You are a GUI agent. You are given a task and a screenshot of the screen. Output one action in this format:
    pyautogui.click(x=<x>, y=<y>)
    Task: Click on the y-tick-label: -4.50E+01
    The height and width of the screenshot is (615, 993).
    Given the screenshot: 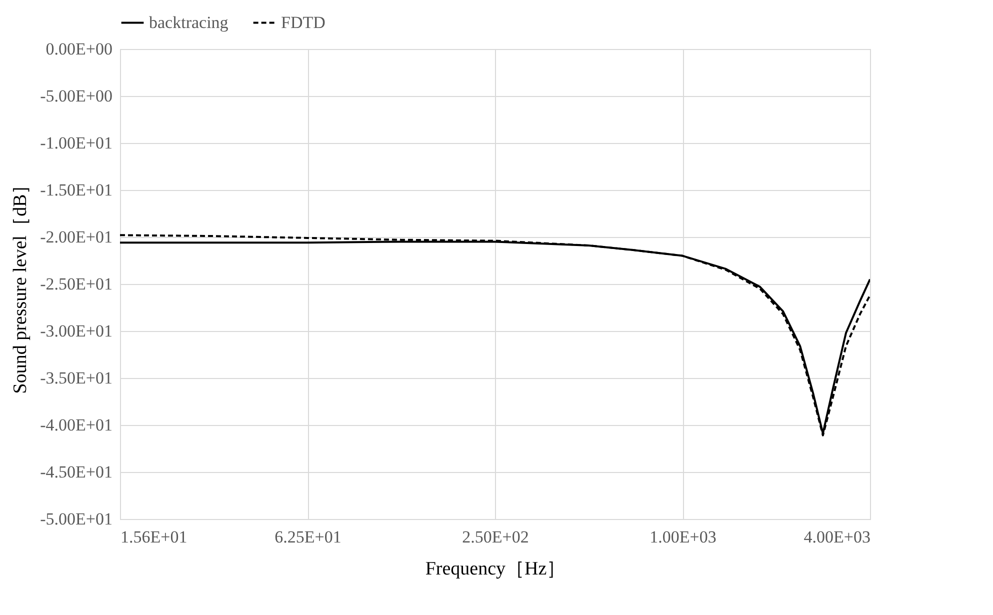 What is the action you would take?
    pyautogui.click(x=76, y=472)
    